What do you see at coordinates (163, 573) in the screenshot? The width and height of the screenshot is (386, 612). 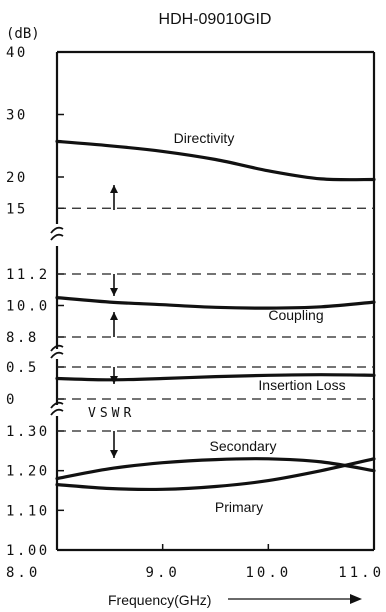 I see `x-tick-label: 9.0` at bounding box center [163, 573].